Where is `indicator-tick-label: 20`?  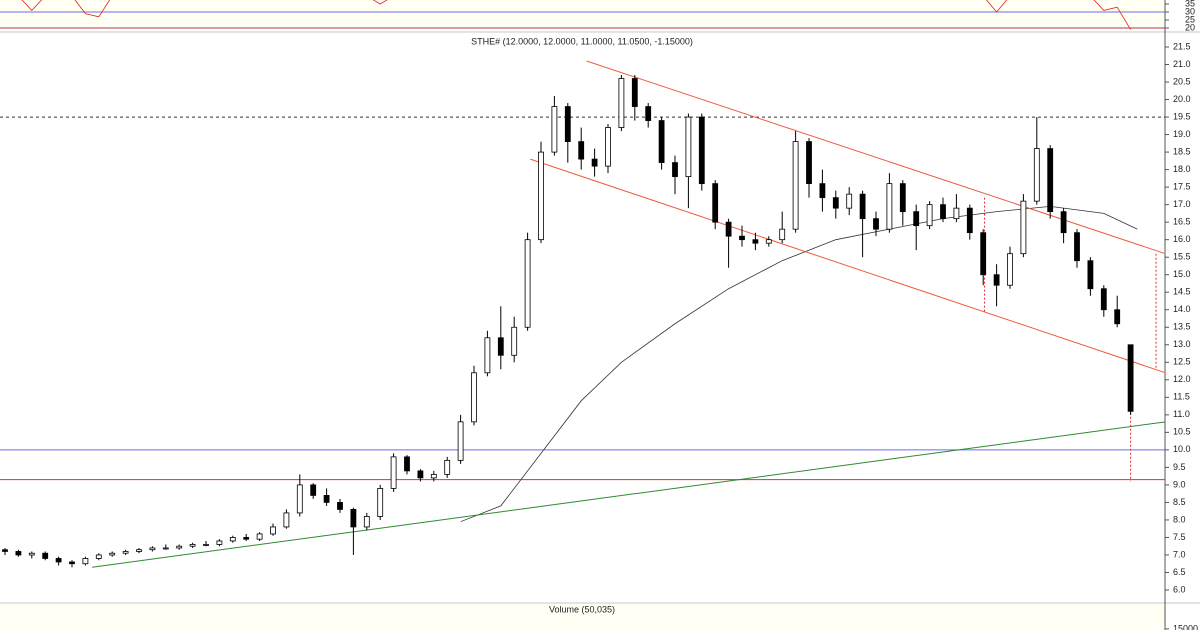
indicator-tick-label: 20 is located at coordinates (1190, 27).